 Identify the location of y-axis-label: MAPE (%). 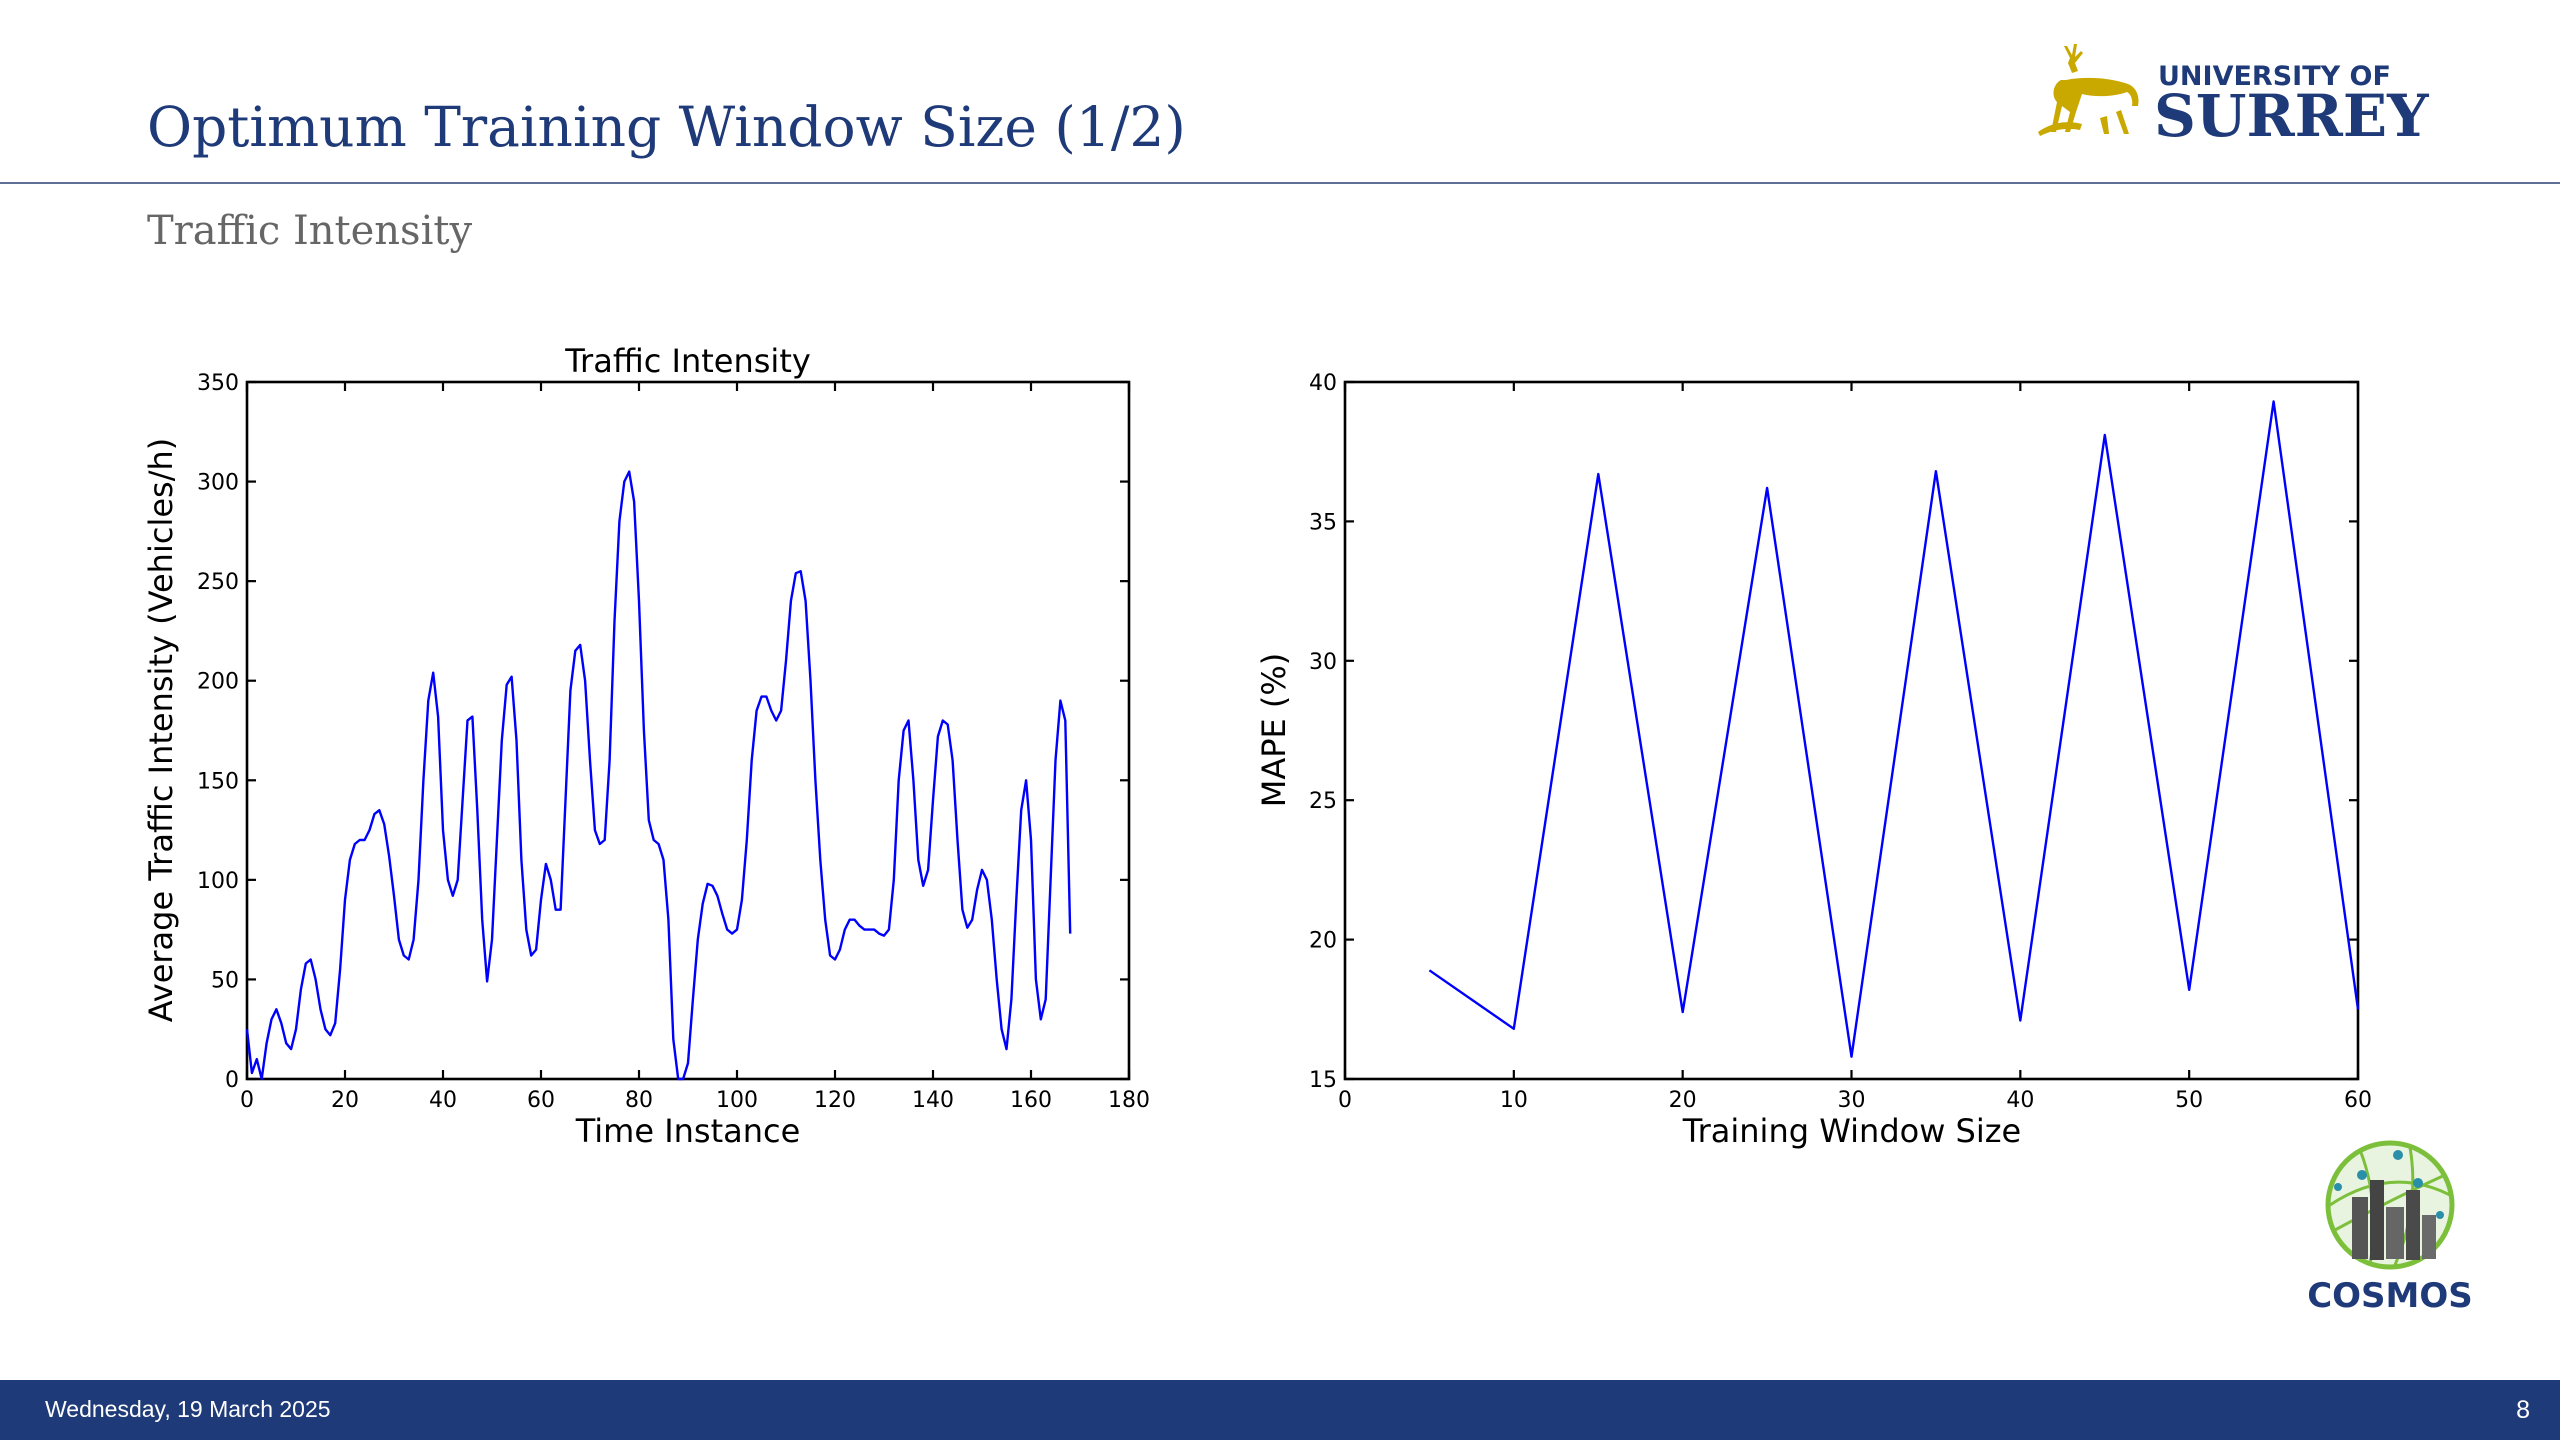
(1274, 730).